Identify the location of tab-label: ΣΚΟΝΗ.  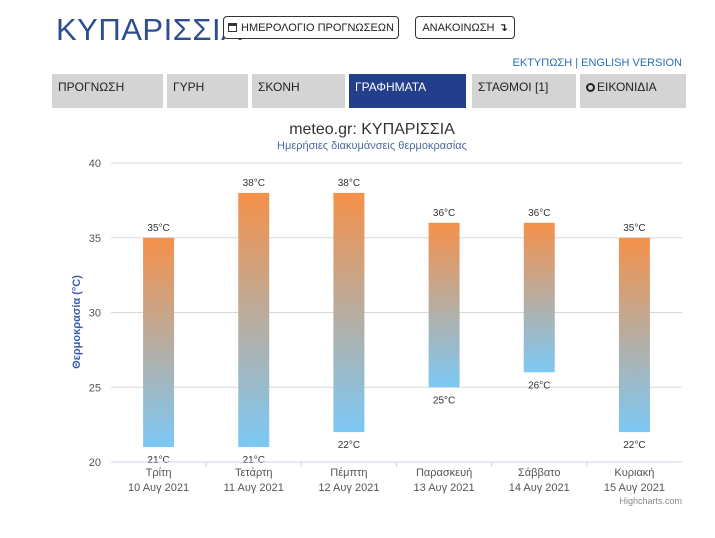
(279, 87).